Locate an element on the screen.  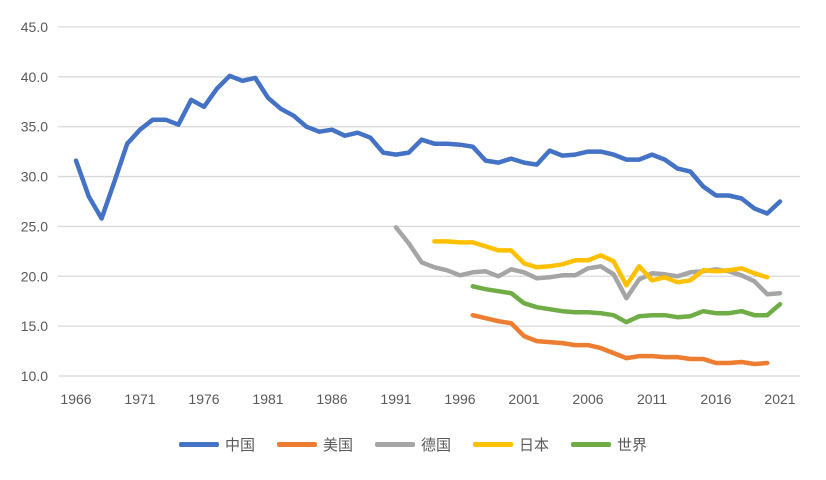
y-tick-label: 15.0 is located at coordinates (34, 326).